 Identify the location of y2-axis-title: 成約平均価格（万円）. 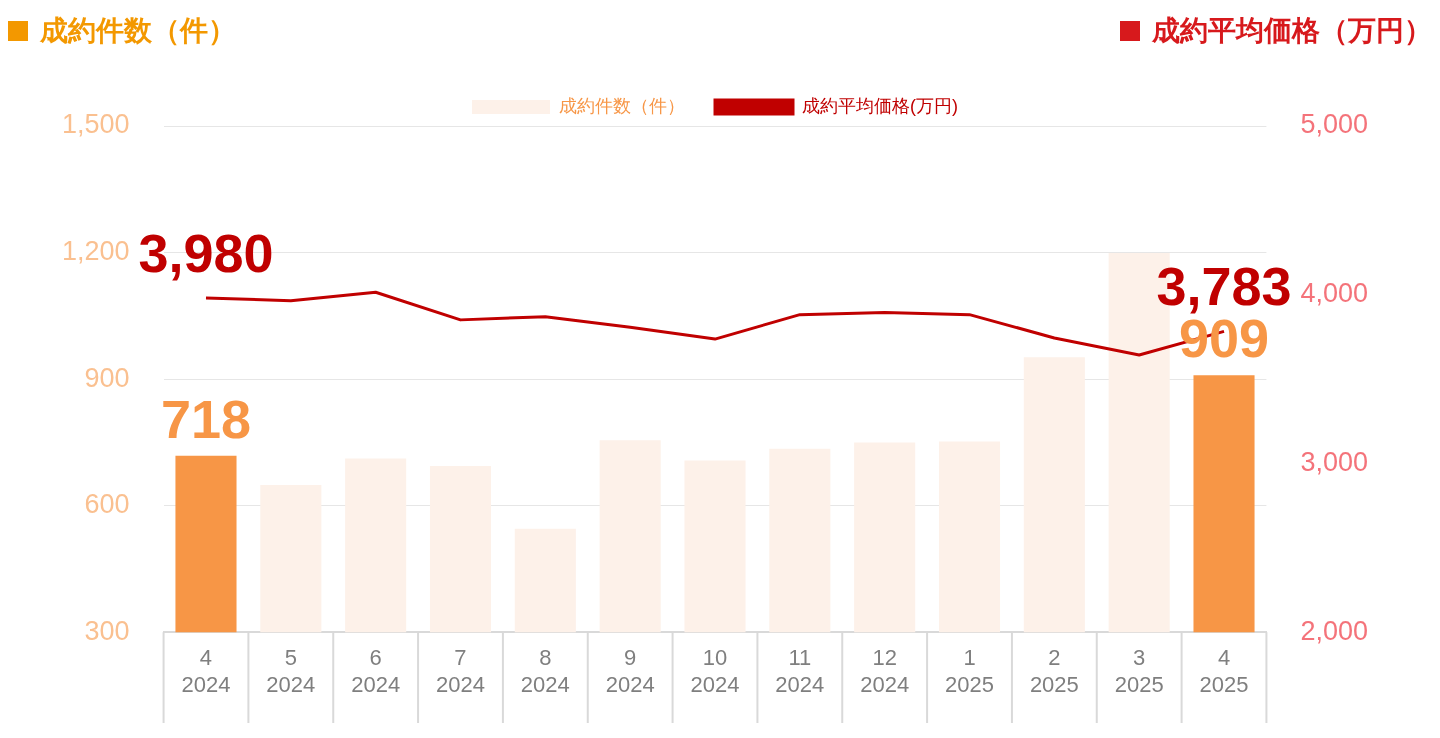
(1292, 31).